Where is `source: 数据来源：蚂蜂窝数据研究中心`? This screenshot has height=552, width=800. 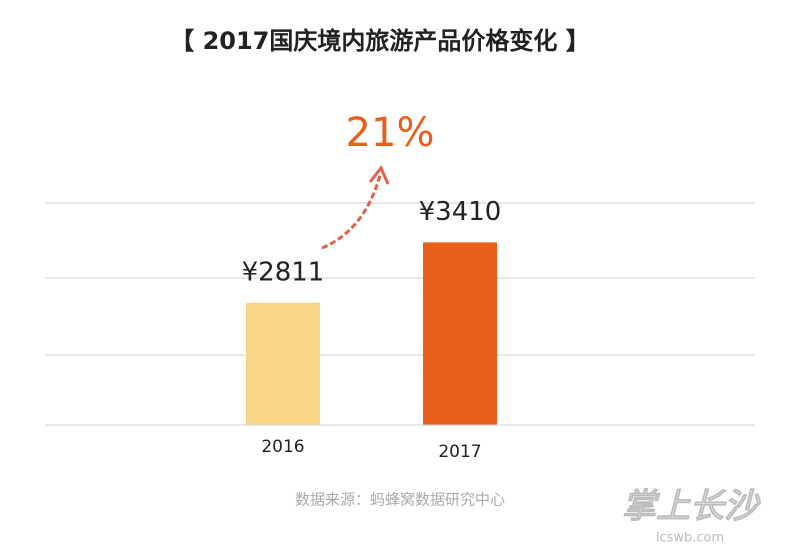
source: 数据来源：蚂蜂窝数据研究中心 is located at coordinates (400, 500).